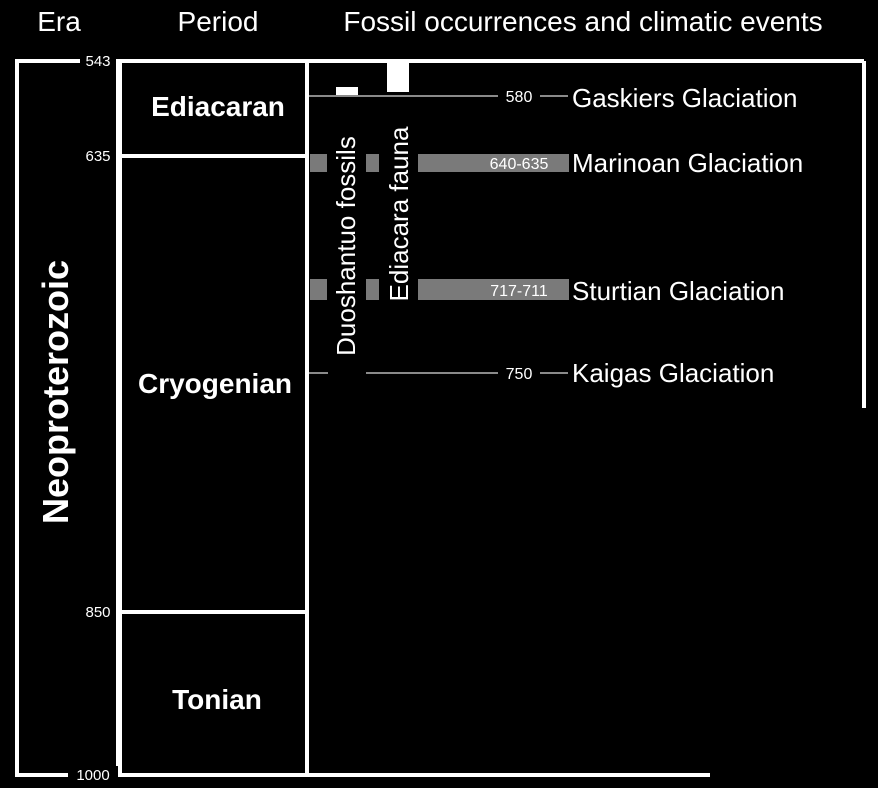 Image resolution: width=878 pixels, height=788 pixels. Describe the element at coordinates (347, 91) in the screenshot. I see `duoshantuo-range-bar` at that location.